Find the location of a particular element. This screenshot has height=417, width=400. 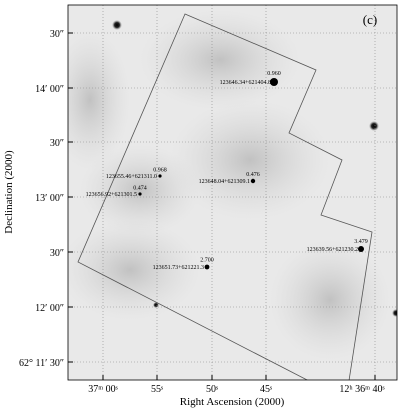

x-tick-label: 37ᵐ 00ˢ is located at coordinates (103, 389).